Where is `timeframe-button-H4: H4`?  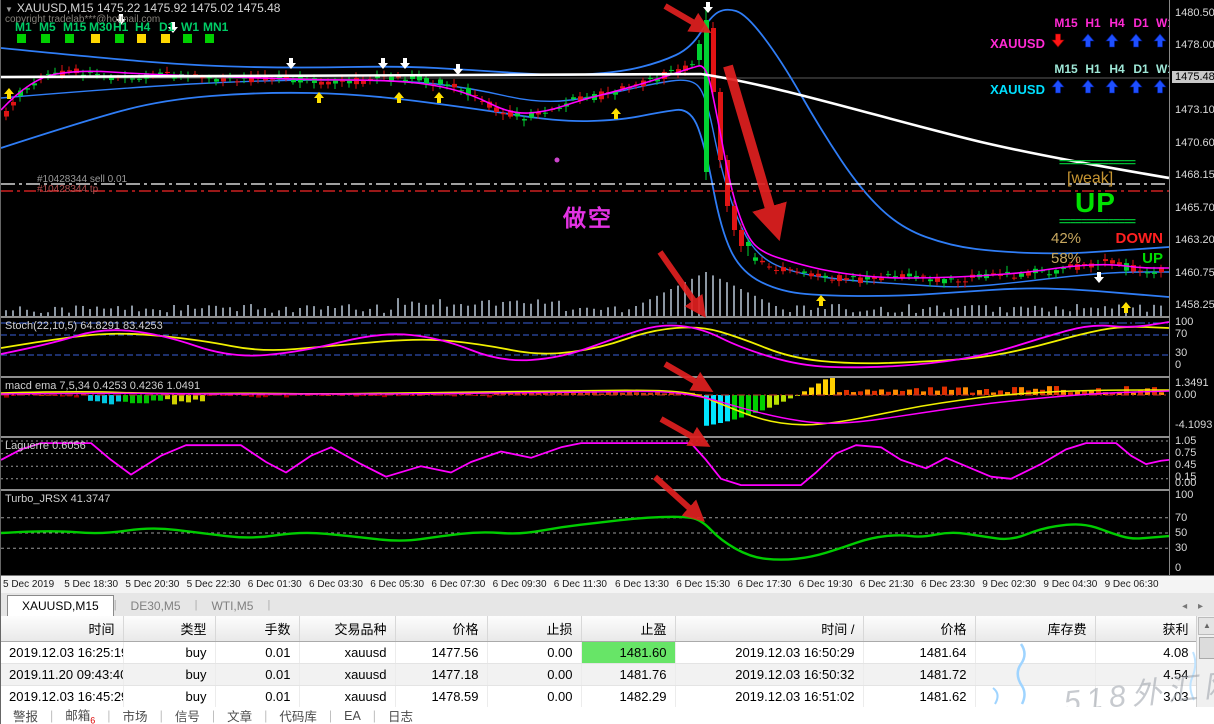
timeframe-button-H4: H4 is located at coordinates (143, 27).